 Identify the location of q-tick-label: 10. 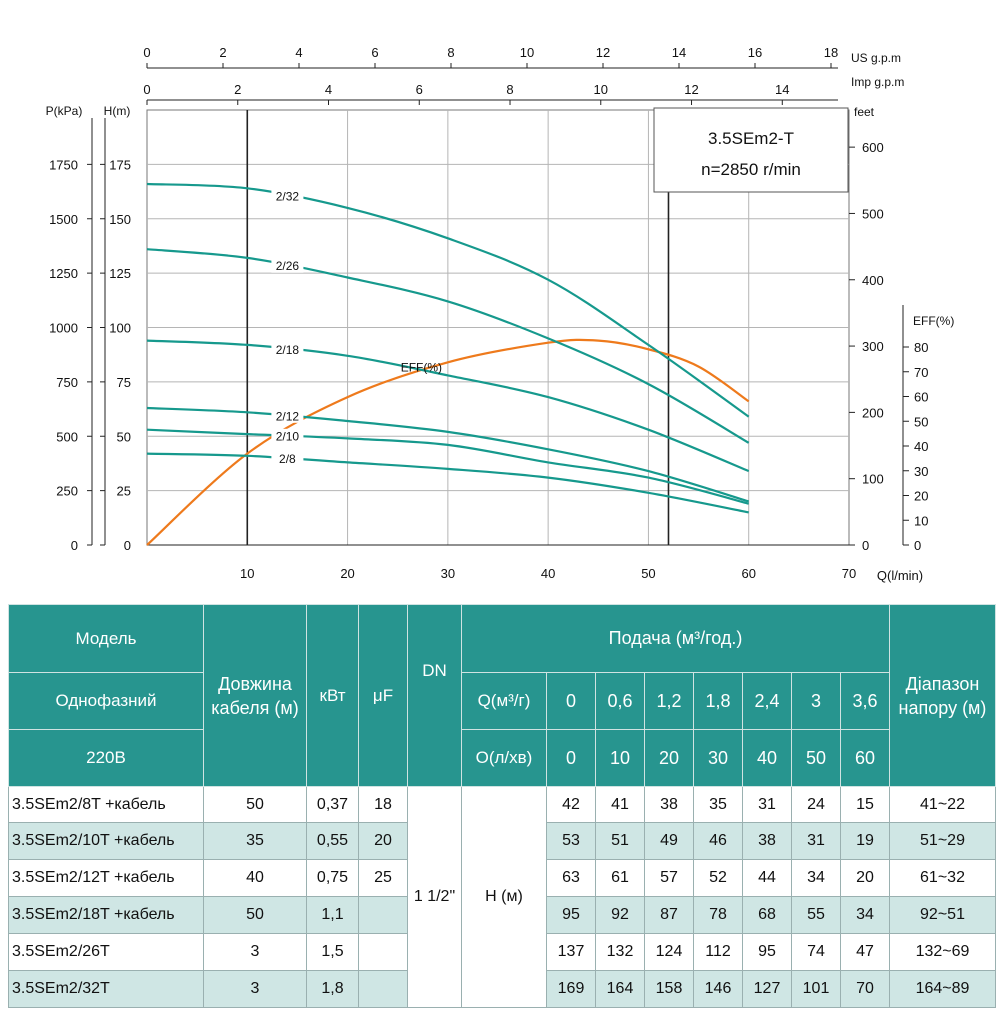
(247, 573).